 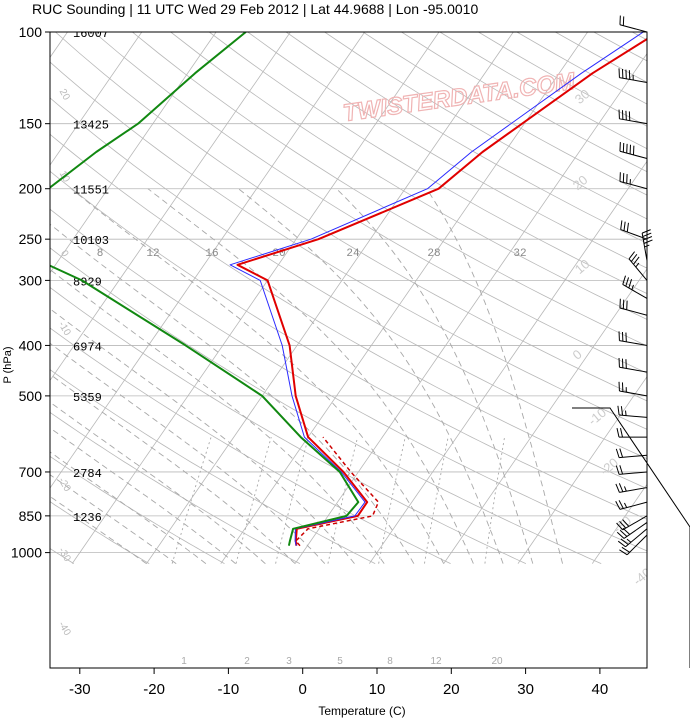 What do you see at coordinates (91, 126) in the screenshot?
I see `height-label: 13425` at bounding box center [91, 126].